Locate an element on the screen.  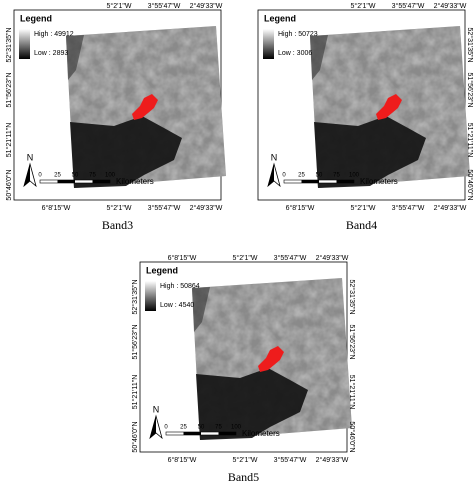
legend-low: Low : 2893 is located at coordinates (51, 53).